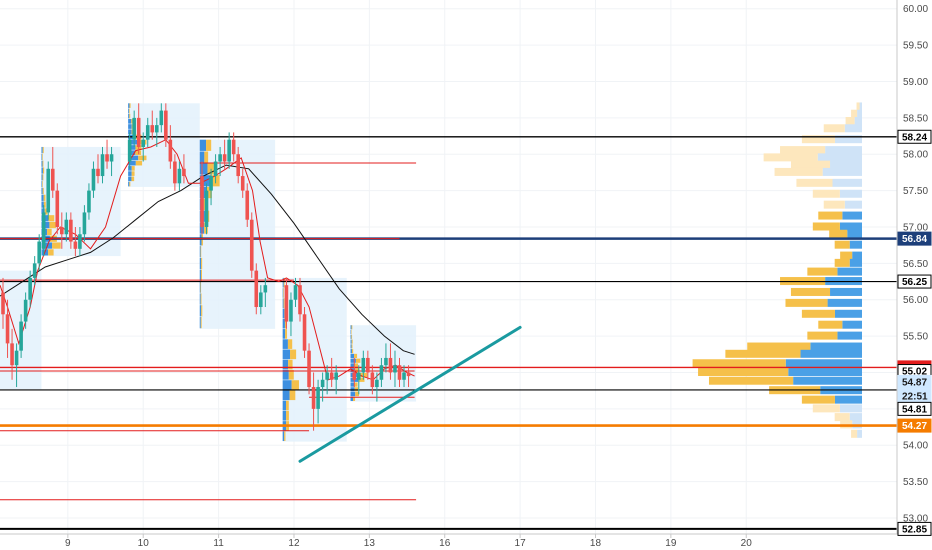  I want to click on price-badge-label: 54.87, so click(914, 382).